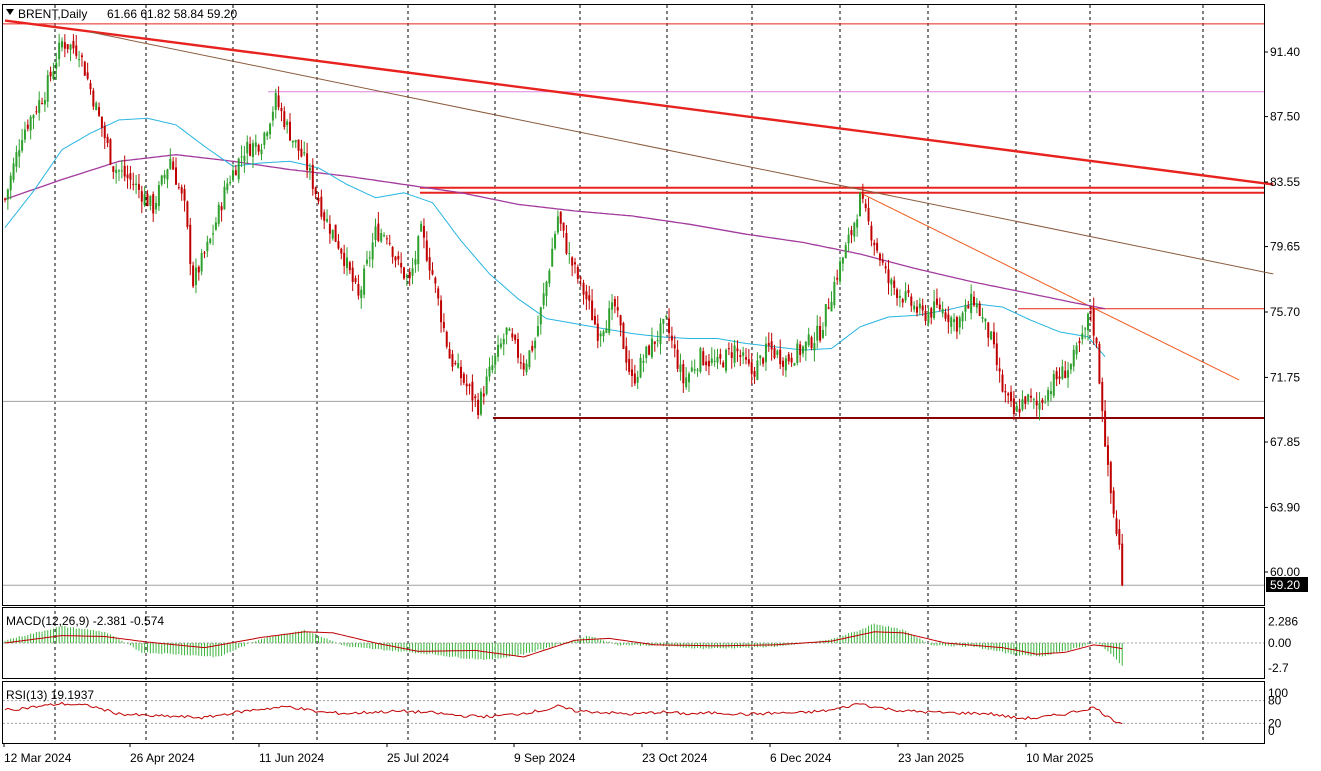 This screenshot has height=771, width=1321. I want to click on date-tick-label: 12 Mar 2024, so click(38, 758).